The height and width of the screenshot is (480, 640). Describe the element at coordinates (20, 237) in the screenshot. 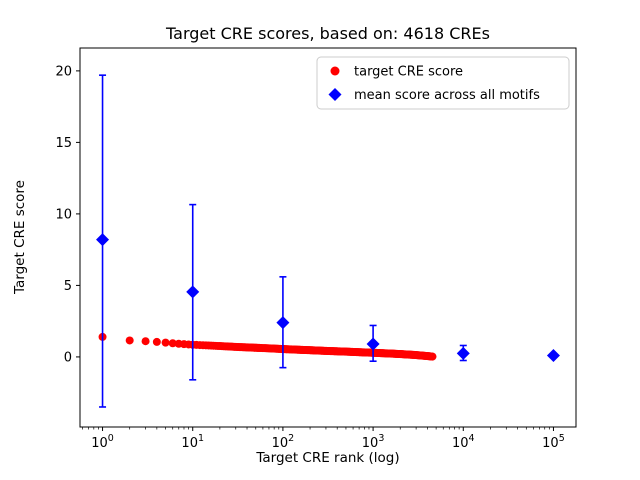

I see `y-axis-label: Target CRE score` at that location.